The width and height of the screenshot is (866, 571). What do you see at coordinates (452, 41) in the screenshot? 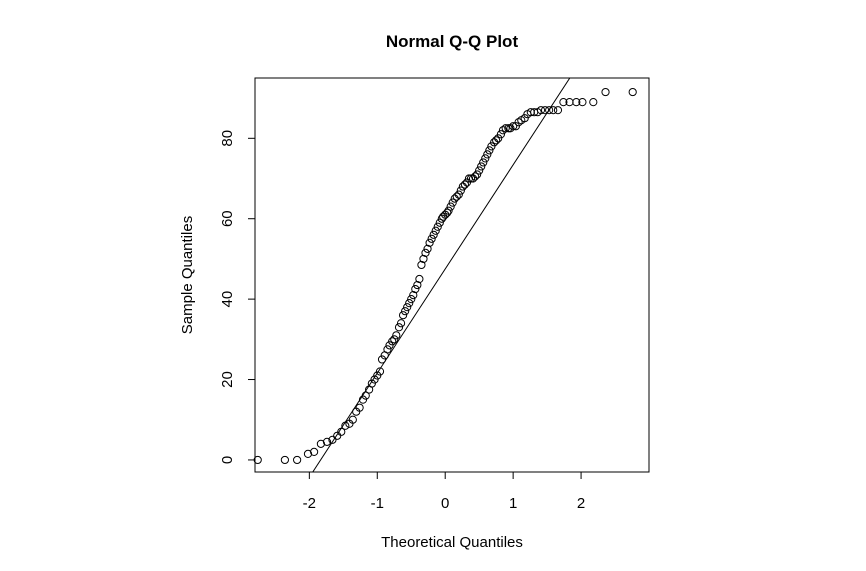
I see `chart-title: Normal Q-Q Plot` at bounding box center [452, 41].